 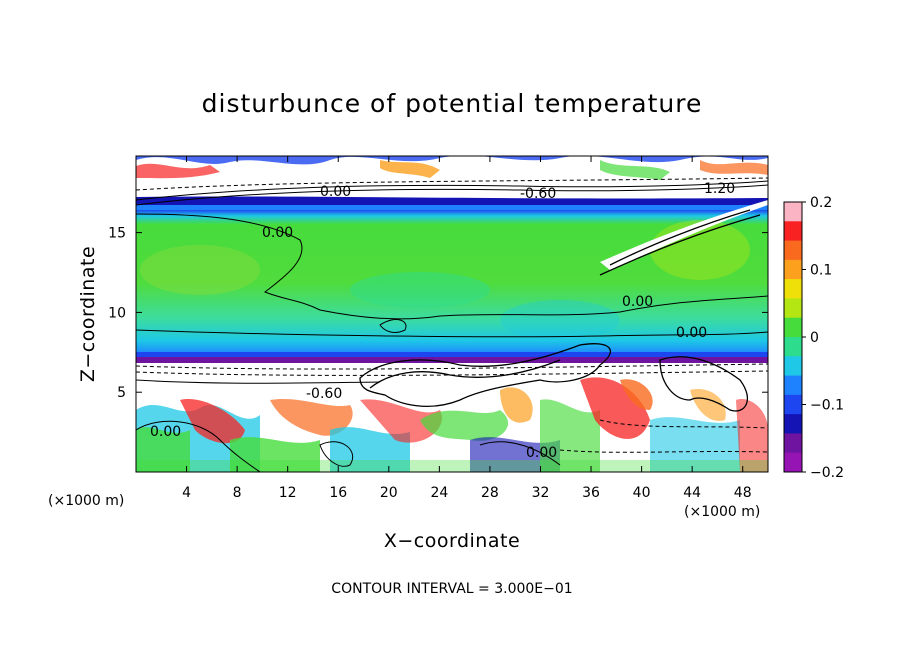 What do you see at coordinates (823, 338) in the screenshot?
I see `colorbar-ticks: 0.2 0.1 0 −0.1 −0.2` at bounding box center [823, 338].